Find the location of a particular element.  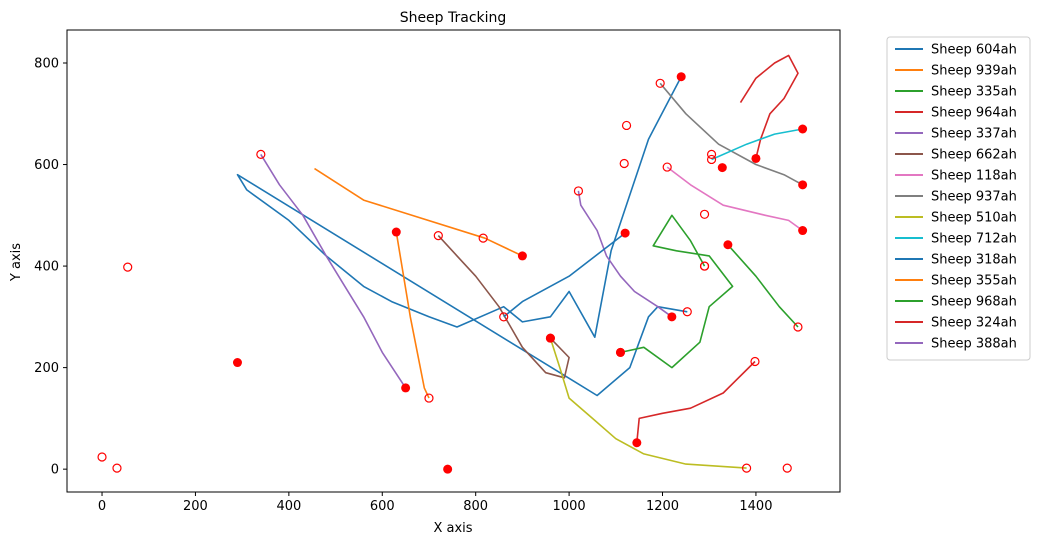

y-tick-label: 800 is located at coordinates (46, 64).